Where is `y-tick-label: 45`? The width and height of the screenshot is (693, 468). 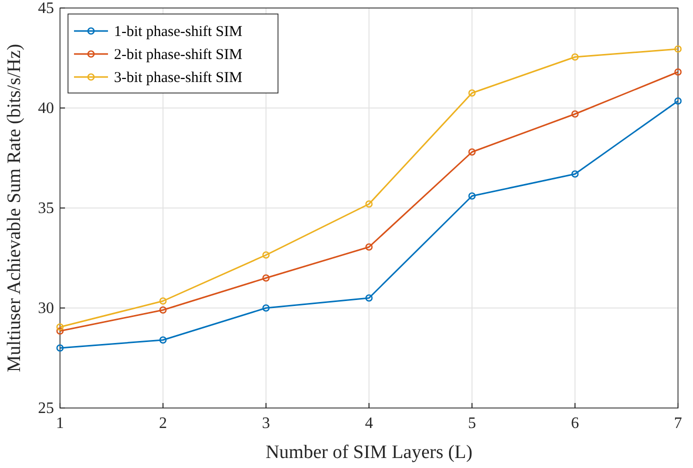
y-tick-label: 45 is located at coordinates (46, 8).